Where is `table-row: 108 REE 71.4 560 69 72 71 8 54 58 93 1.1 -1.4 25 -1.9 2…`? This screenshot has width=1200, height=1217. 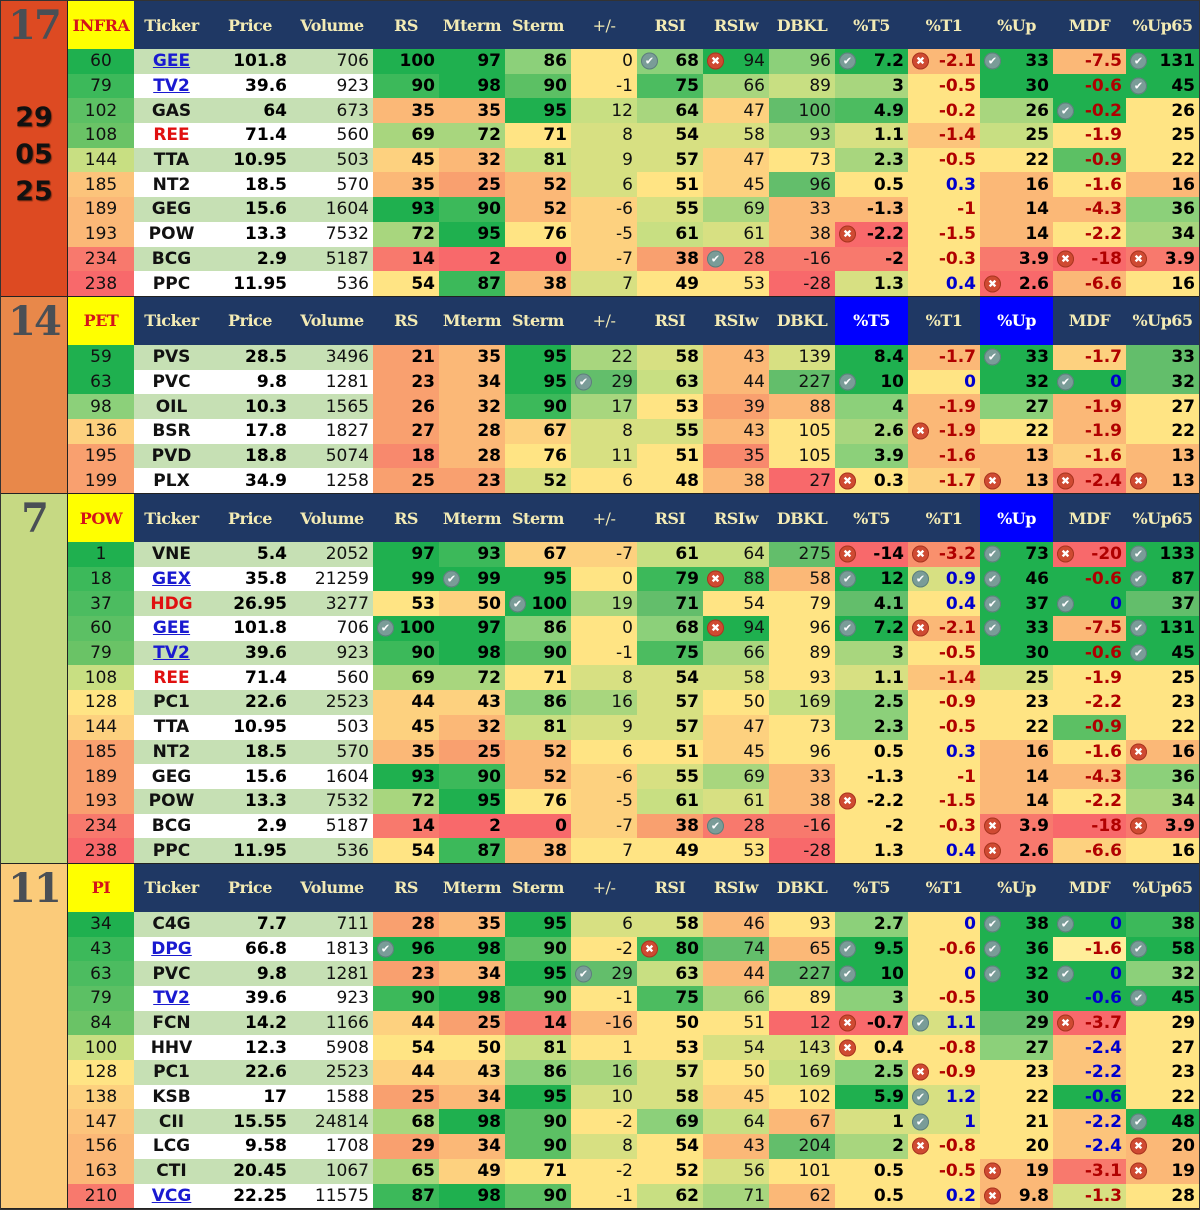
table-row: 108 REE 71.4 560 69 72 71 8 54 58 93 1.1 -1.4 25 -1.9 2… is located at coordinates (633, 135).